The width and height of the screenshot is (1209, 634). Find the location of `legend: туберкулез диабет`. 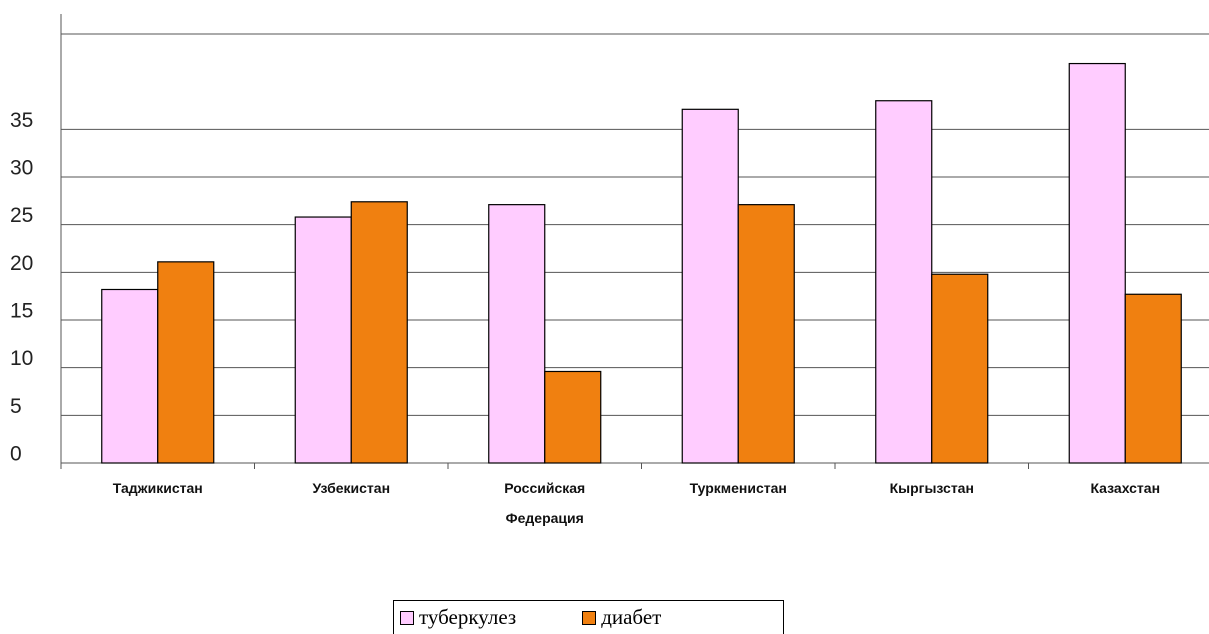

legend: туберкулез диабет is located at coordinates (588, 617).